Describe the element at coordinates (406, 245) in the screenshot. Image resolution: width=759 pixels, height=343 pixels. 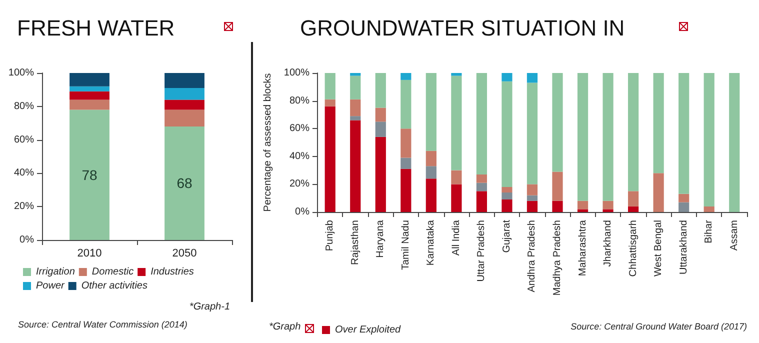
I see `x-tick-label: Tamil Nadu` at that location.